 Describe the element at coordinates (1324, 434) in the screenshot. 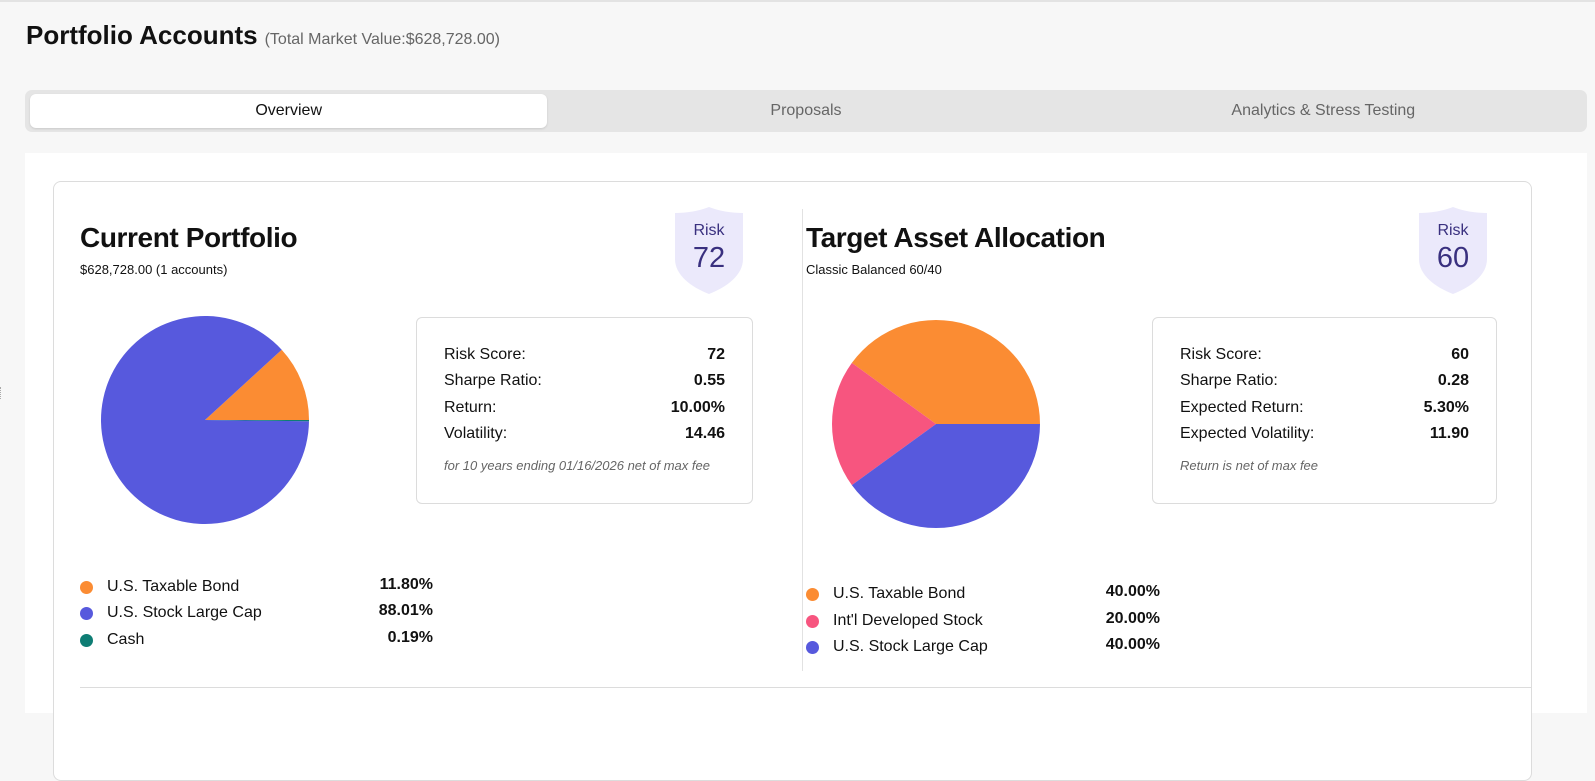

I see `stat-row: Expected Volatility: 11.90` at that location.